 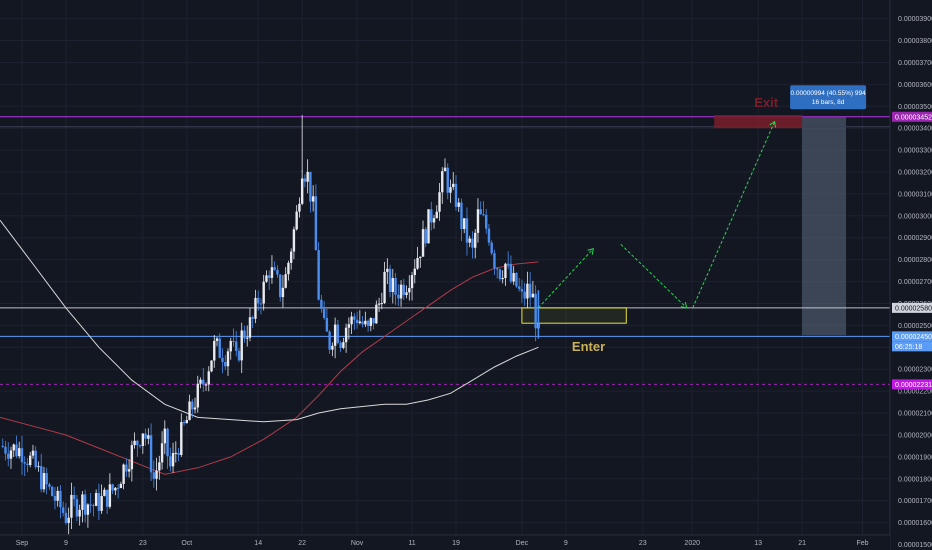 I want to click on measure-tooltip-line1: 0.00000994 (40.55%) 994, so click(x=829, y=93).